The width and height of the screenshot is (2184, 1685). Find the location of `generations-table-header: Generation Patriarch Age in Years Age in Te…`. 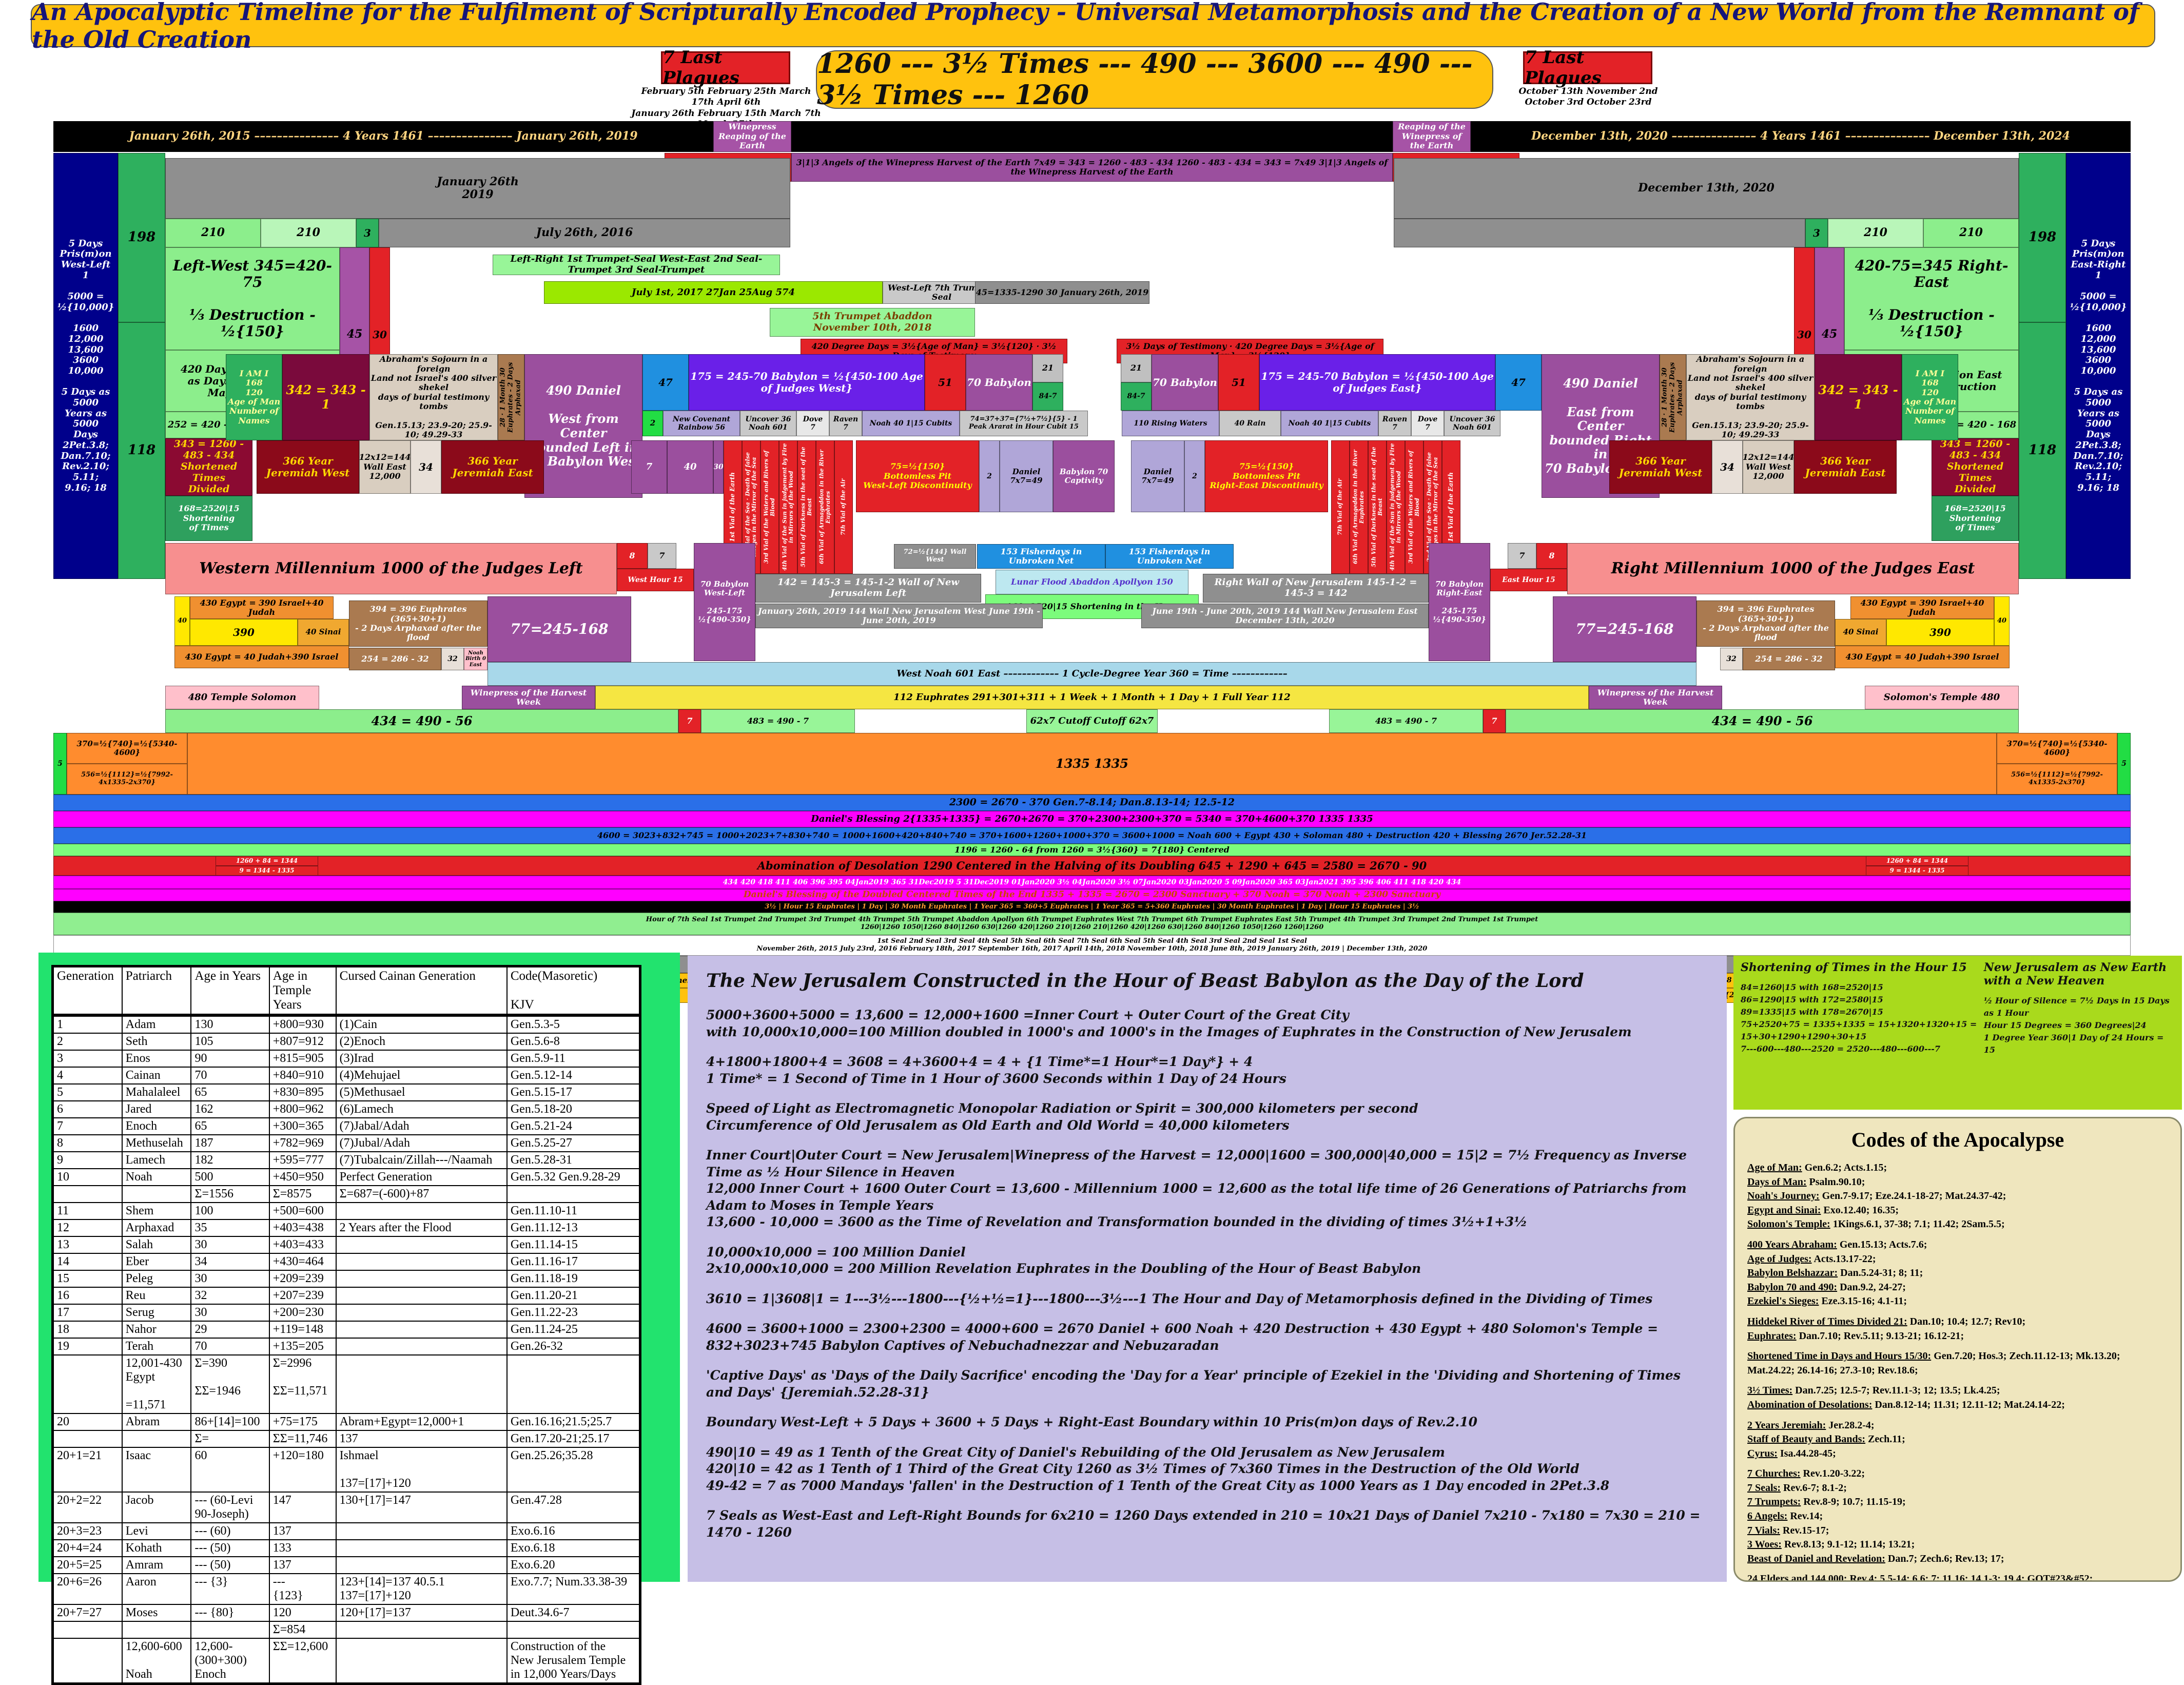

generations-table-header: Generation Patriarch Age in Years Age in Te… is located at coordinates (346, 991).